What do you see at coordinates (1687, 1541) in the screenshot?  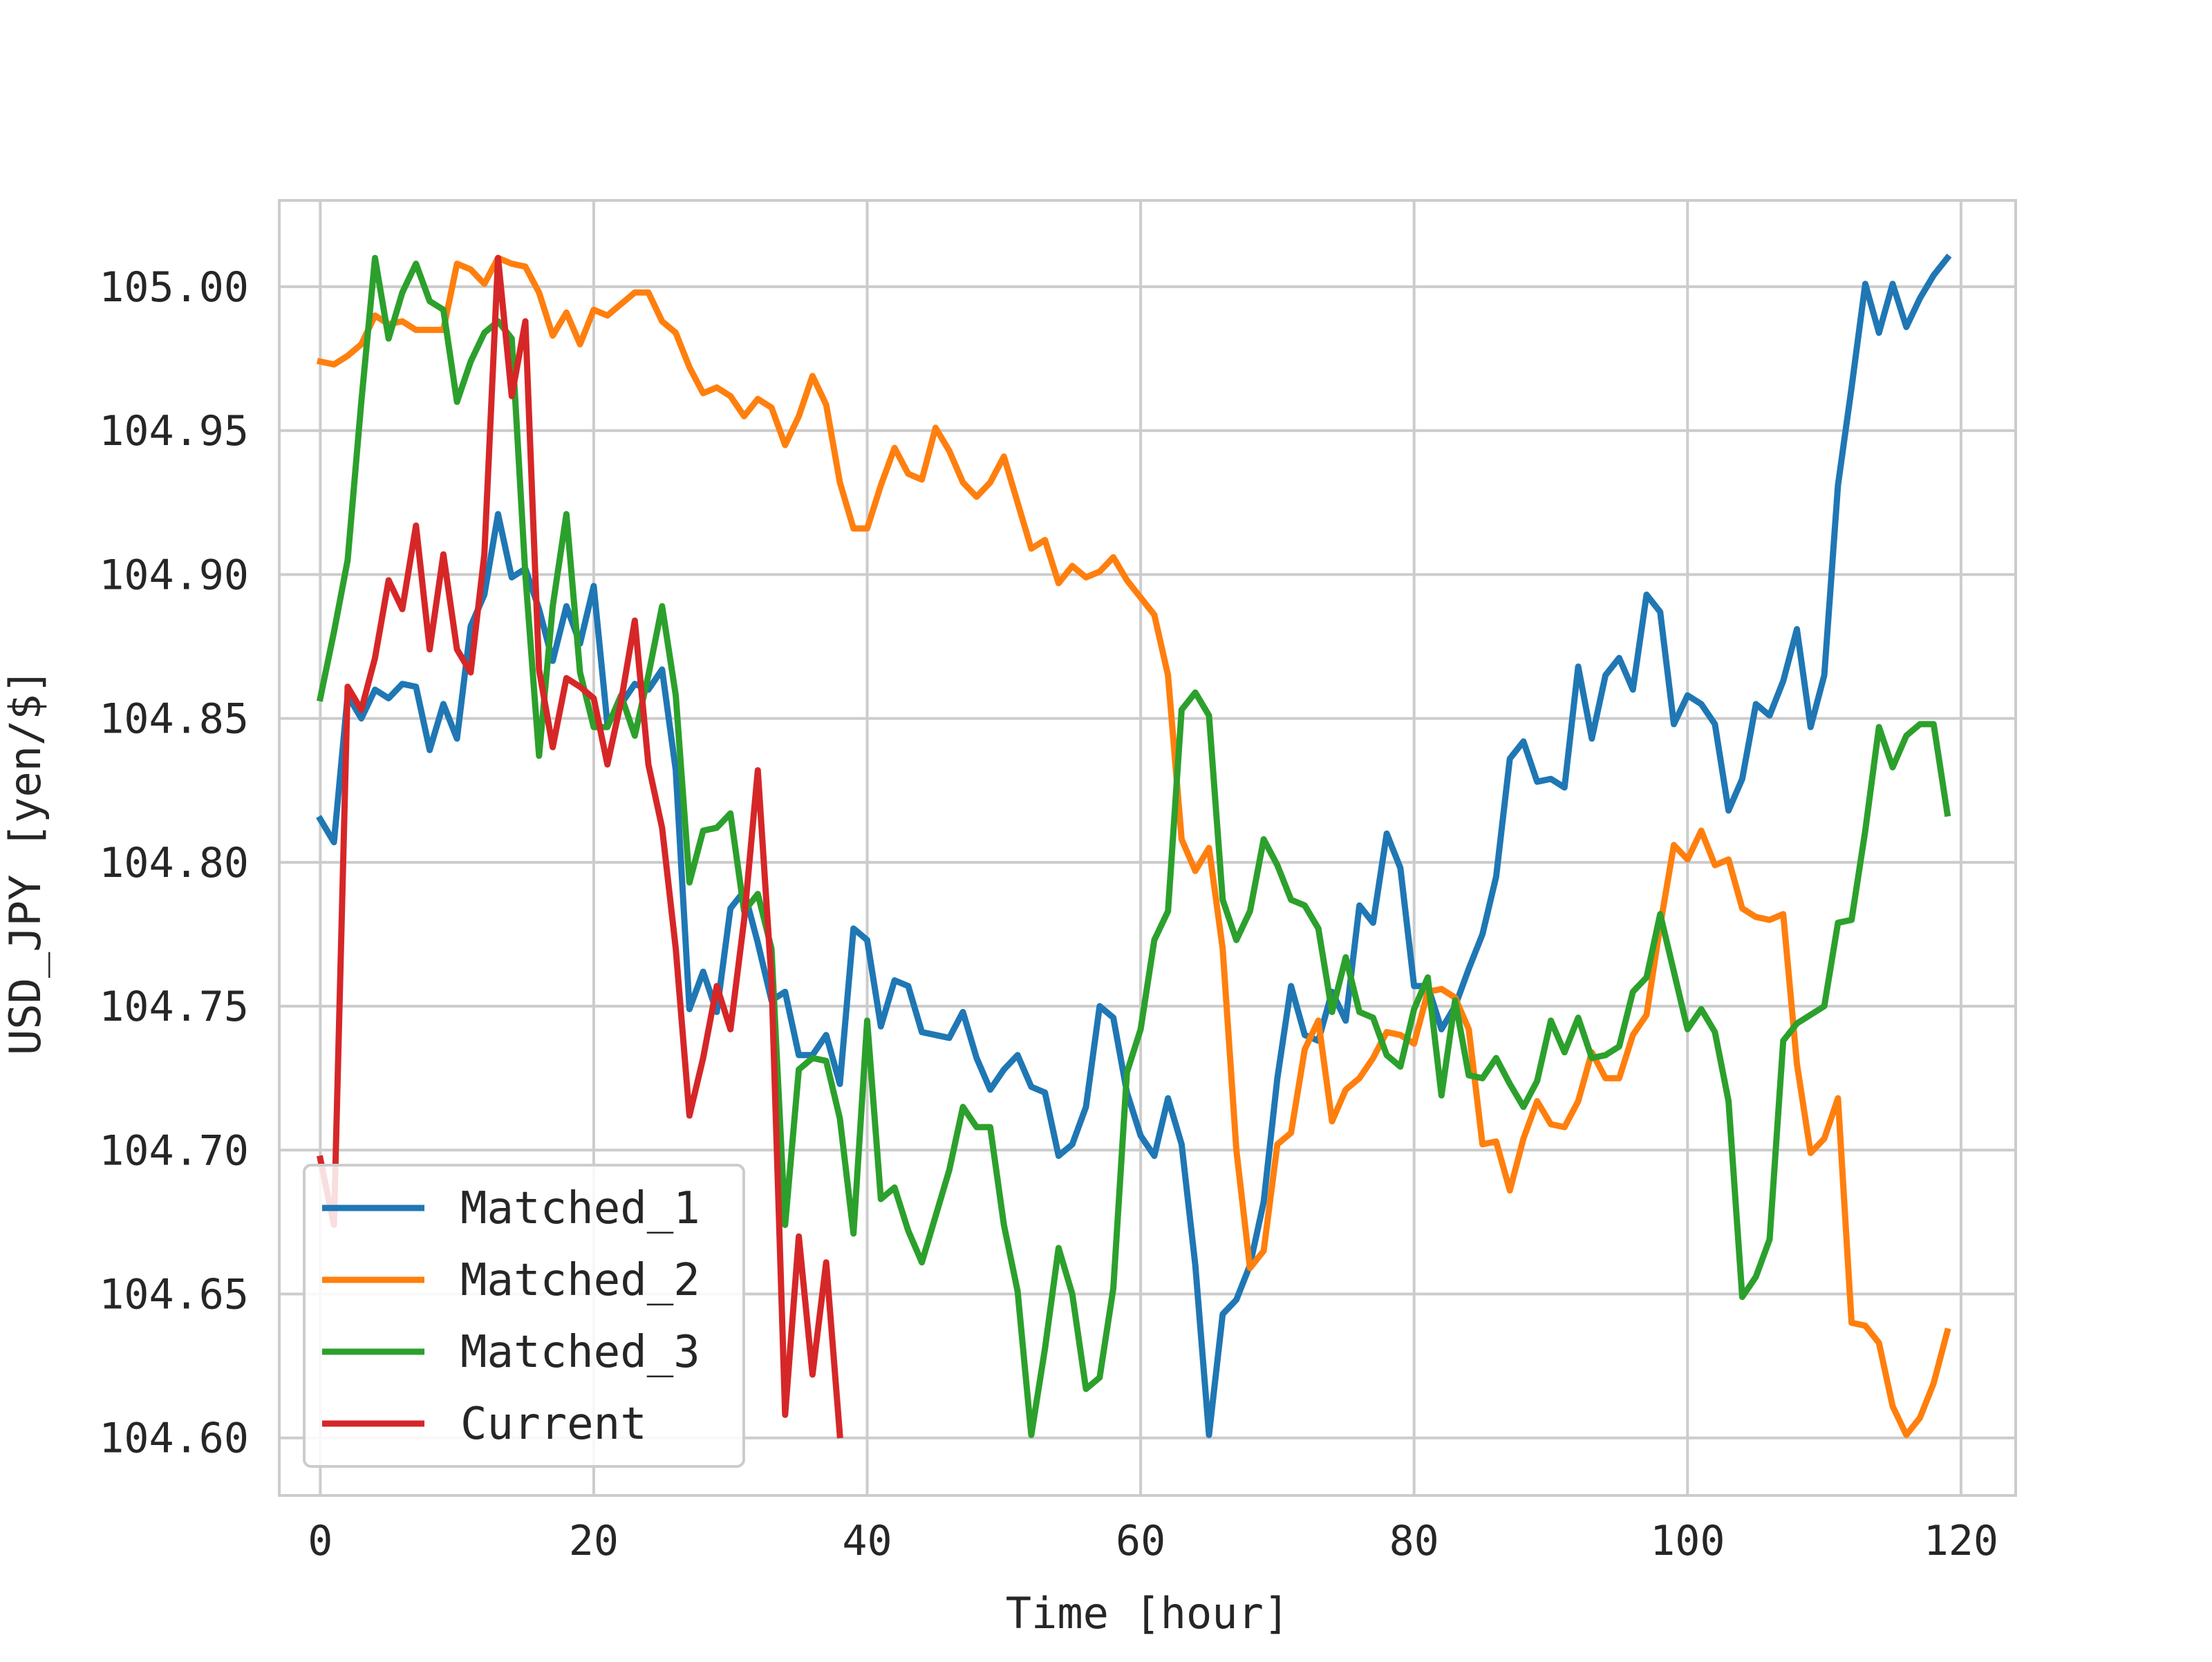 I see `x-tick-label: 100` at bounding box center [1687, 1541].